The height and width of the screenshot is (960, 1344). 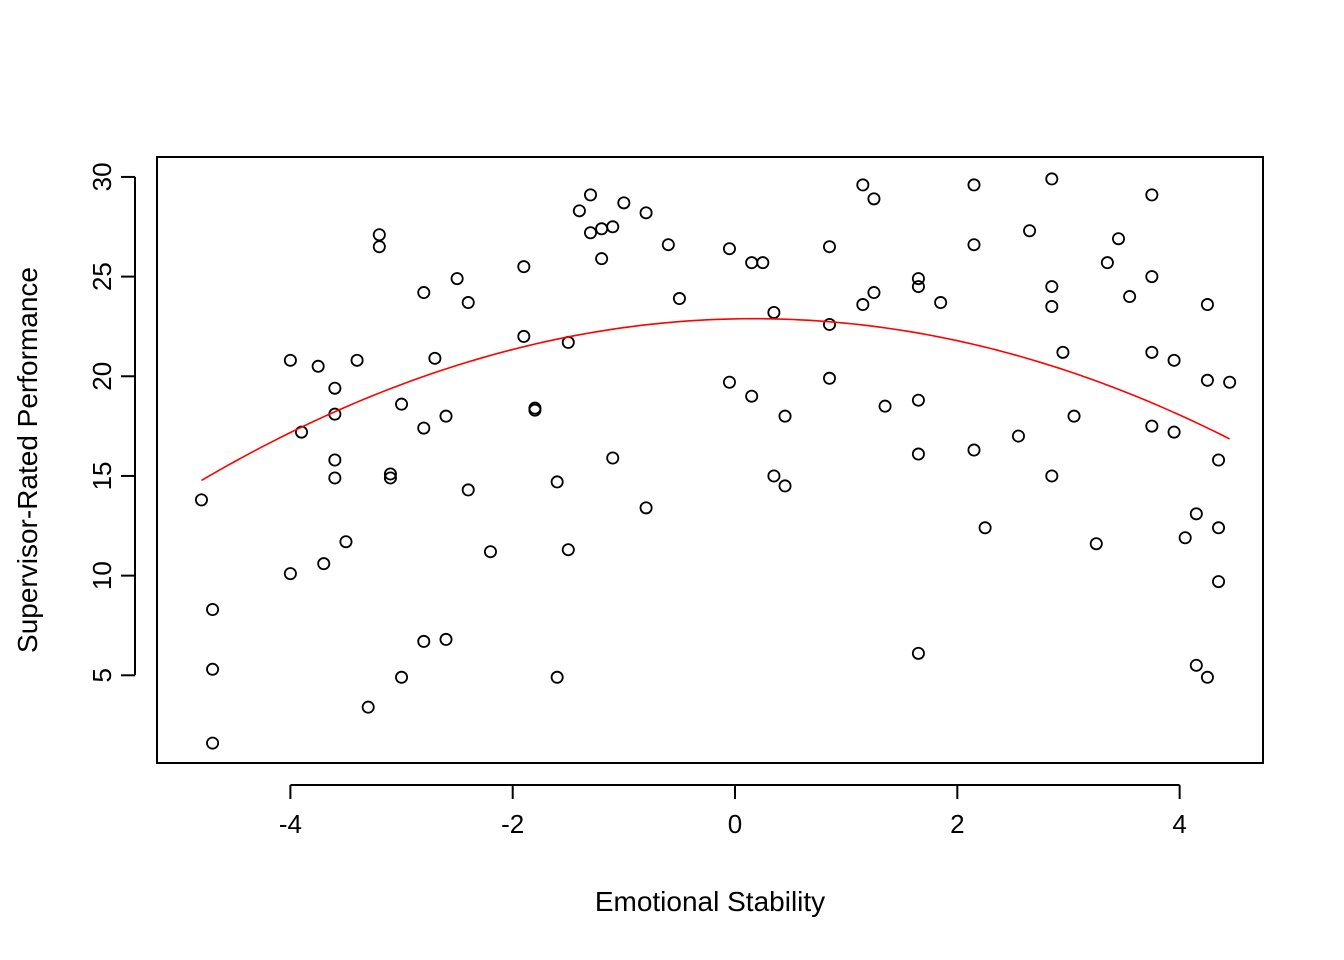 What do you see at coordinates (710, 901) in the screenshot?
I see `x-axis-title: Emotional Stability` at bounding box center [710, 901].